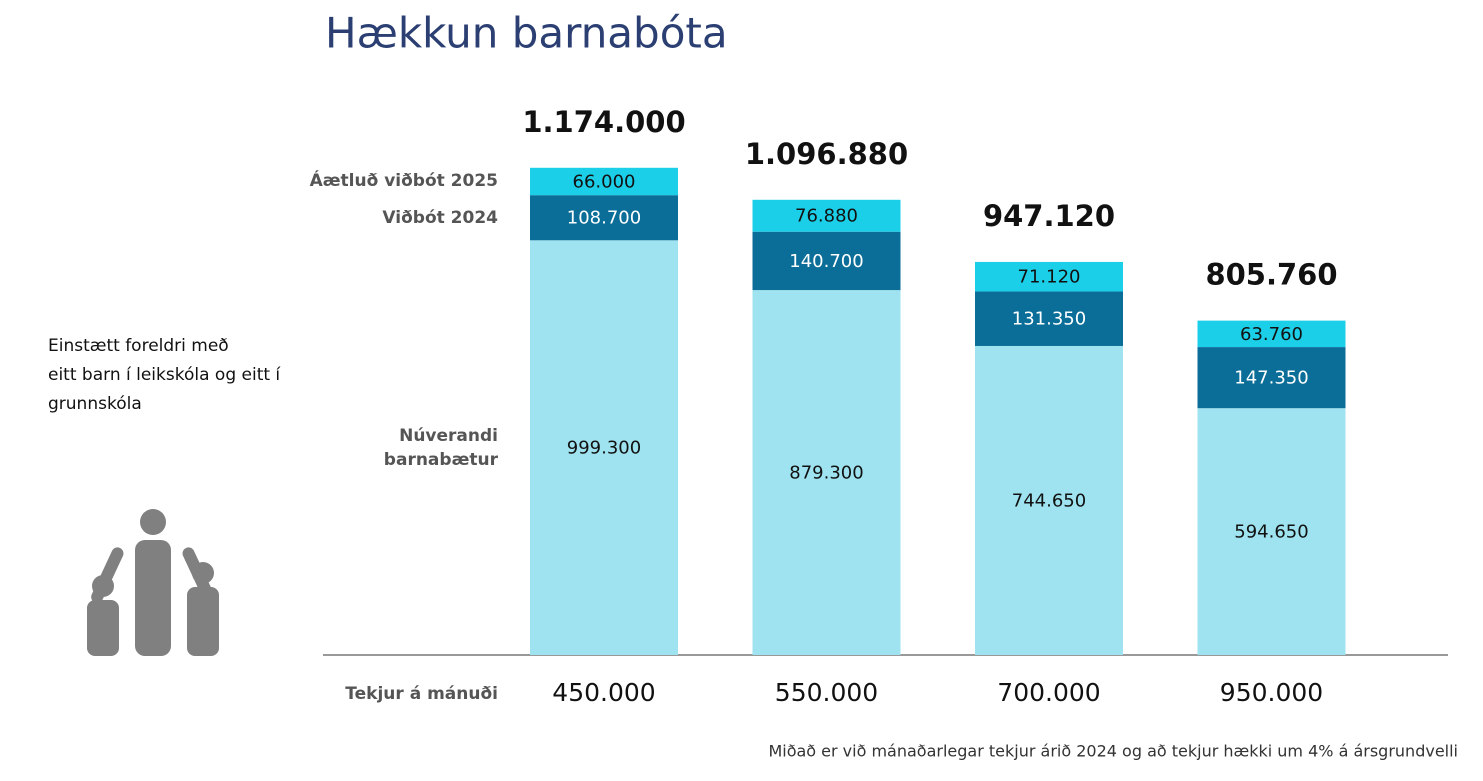 This screenshot has height=781, width=1483. I want to click on value-label: 63.760, so click(1271, 334).